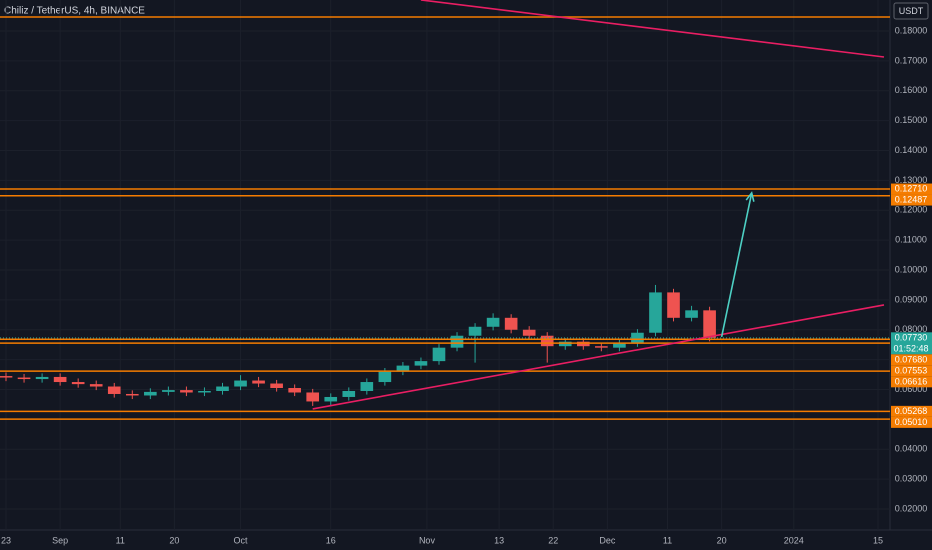 The width and height of the screenshot is (932, 550). I want to click on x-tick-label: 16, so click(331, 540).